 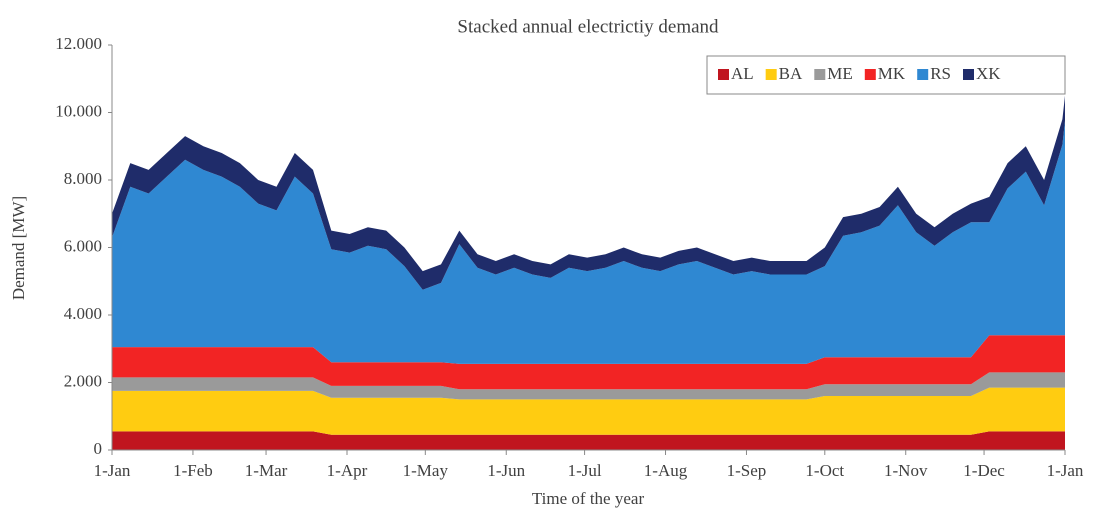 I want to click on x-tick-label: 1-Mar, so click(x=266, y=470).